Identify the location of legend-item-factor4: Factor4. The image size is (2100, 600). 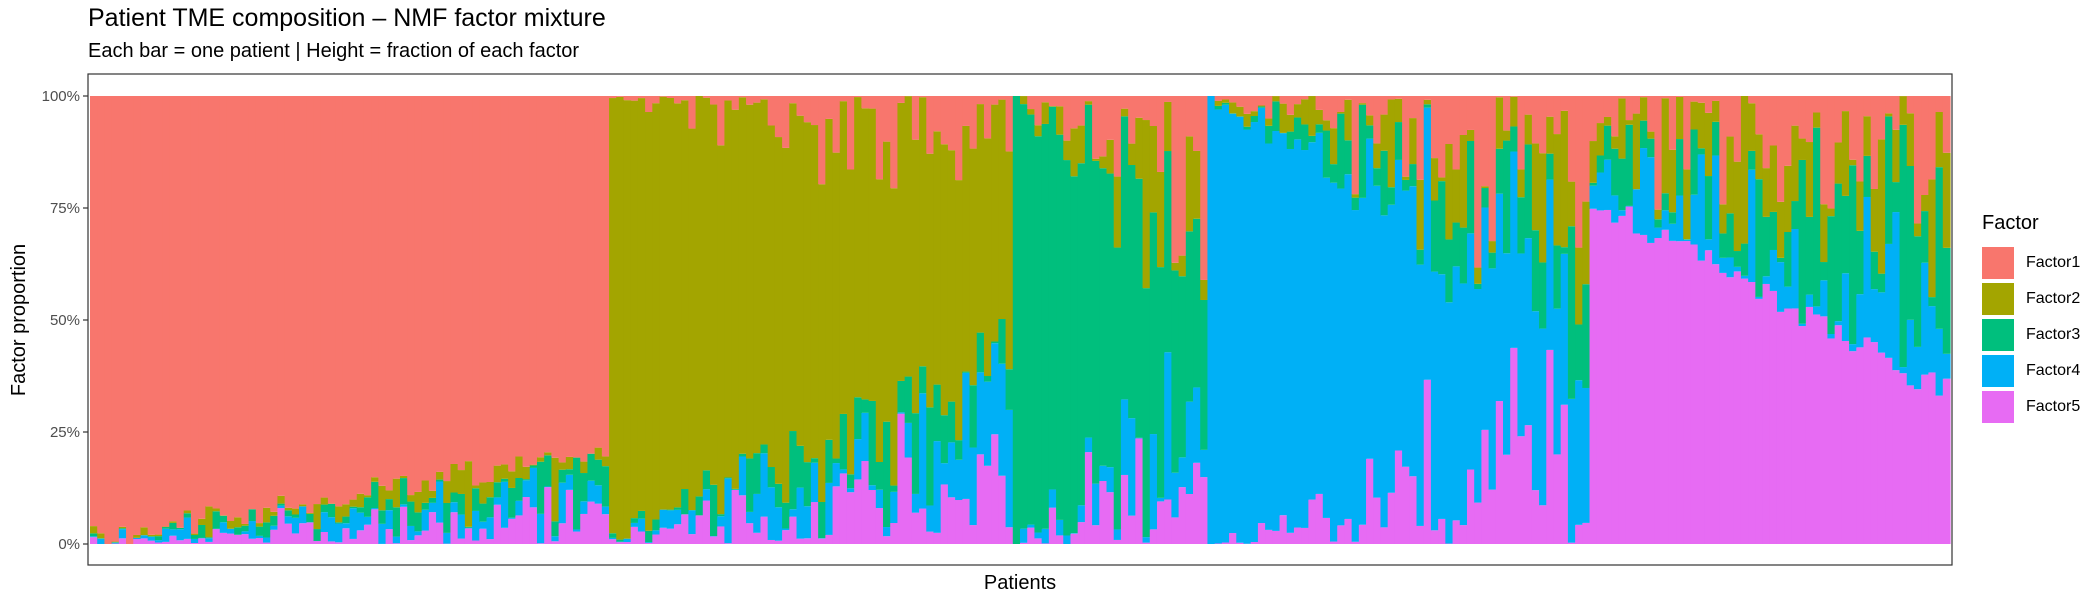
(2031, 371).